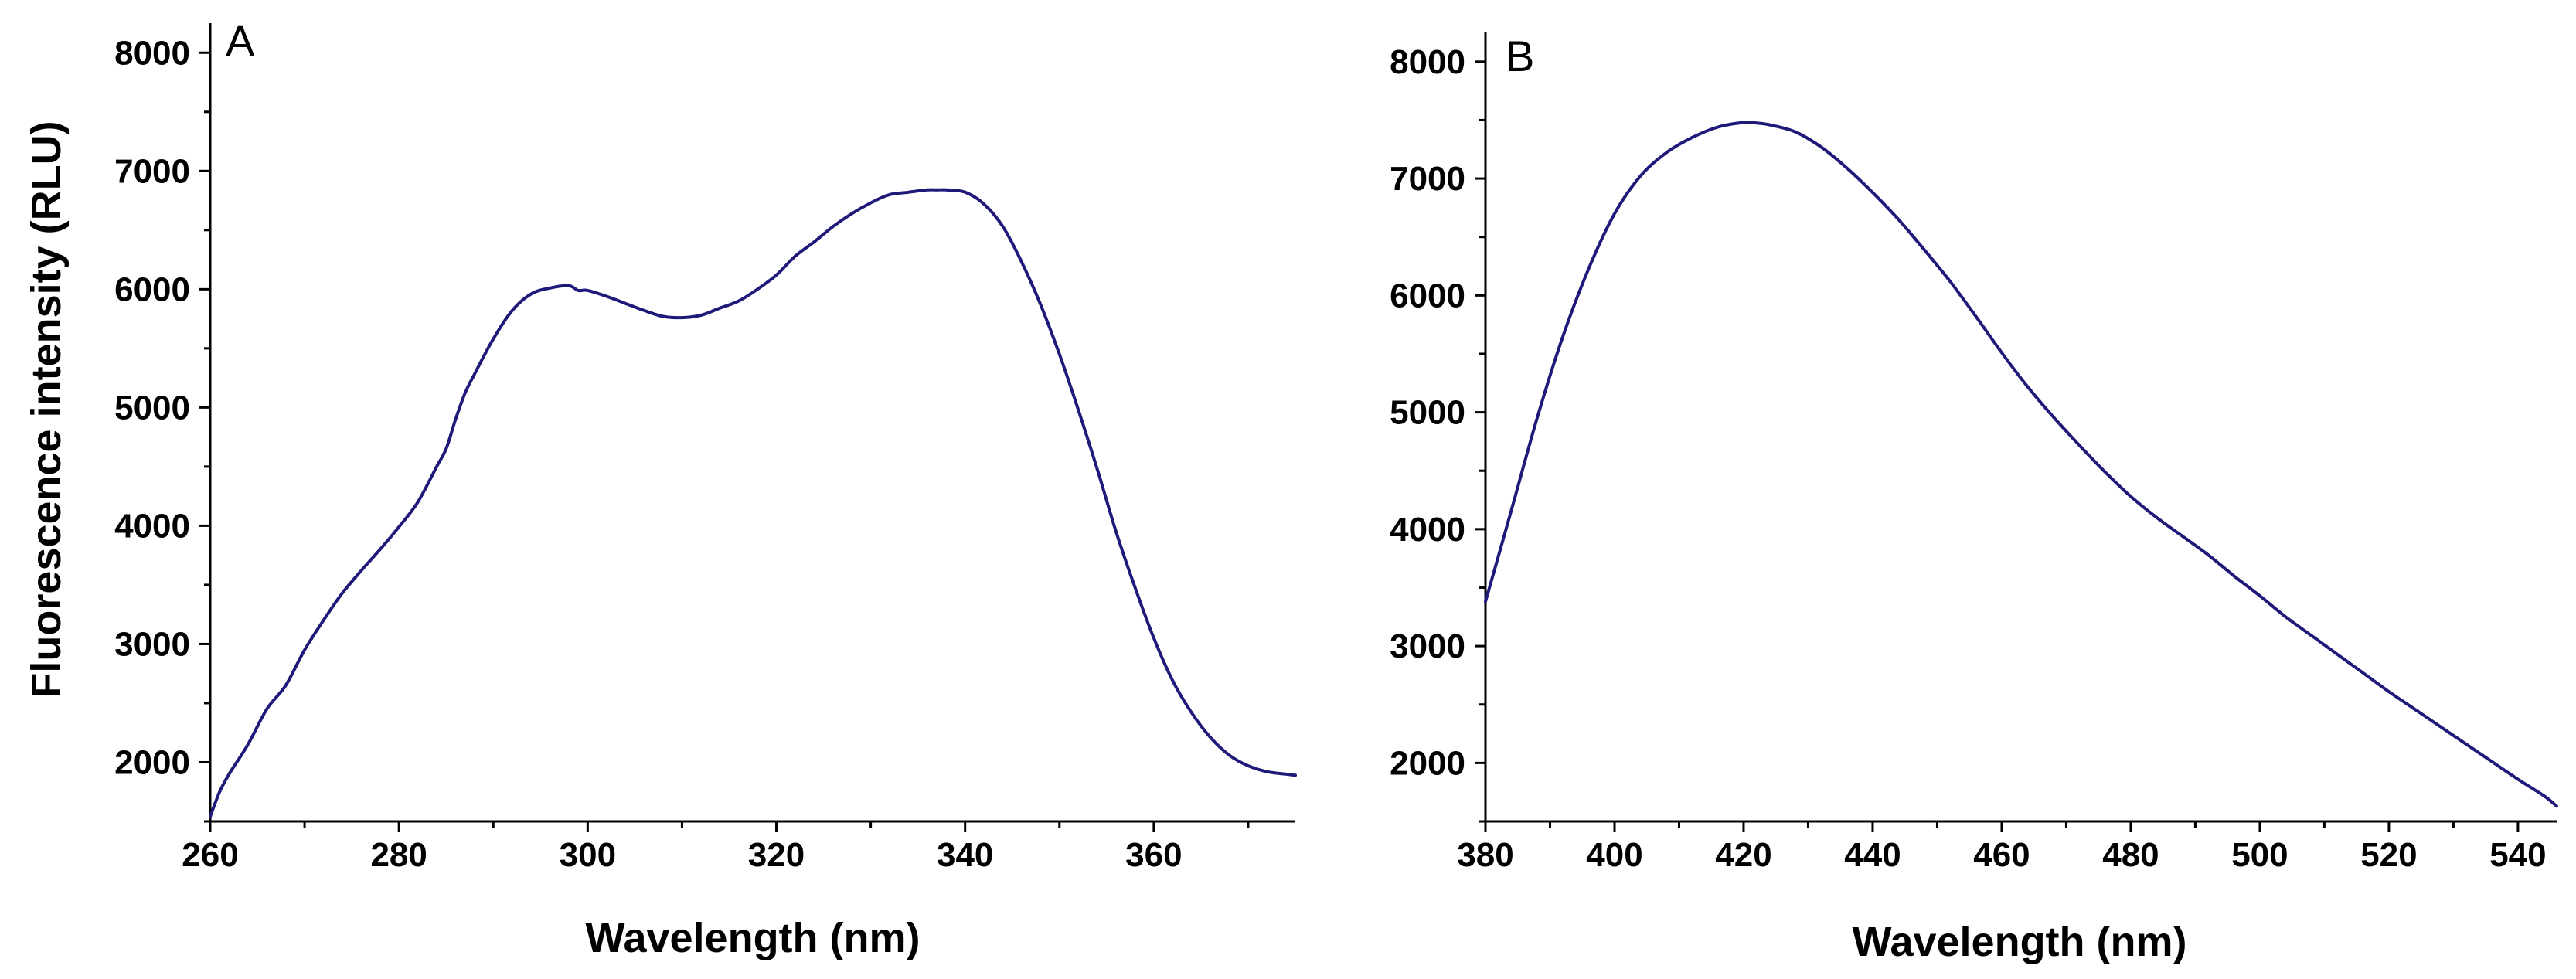 This screenshot has width=2576, height=979. What do you see at coordinates (210, 855) in the screenshot?
I see `panel-a-x-tick-label: 260` at bounding box center [210, 855].